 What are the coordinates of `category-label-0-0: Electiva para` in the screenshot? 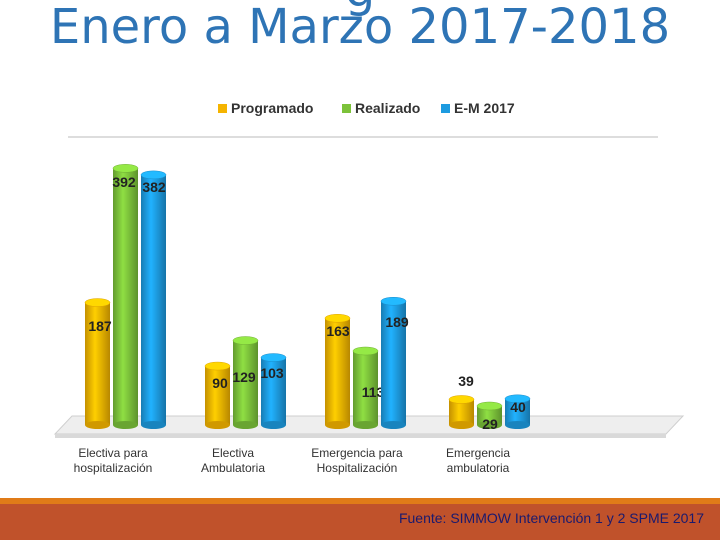 It's located at (113, 453).